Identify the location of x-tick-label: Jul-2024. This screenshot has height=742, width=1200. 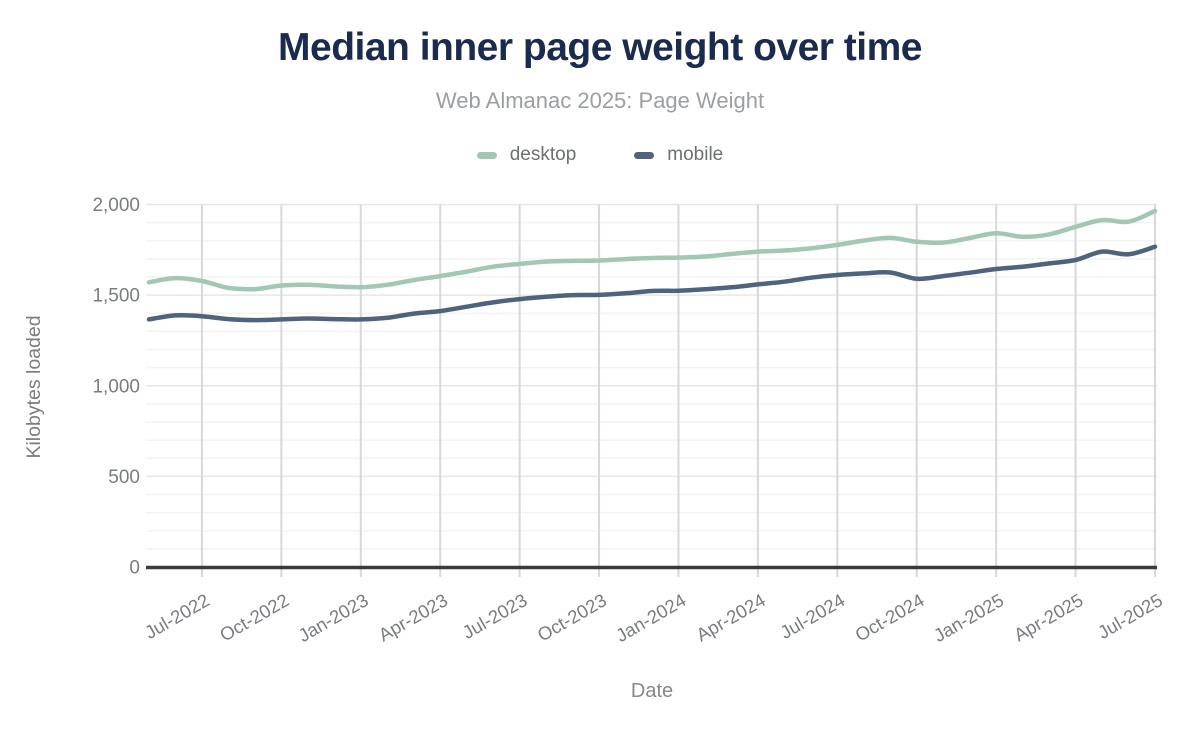
(812, 616).